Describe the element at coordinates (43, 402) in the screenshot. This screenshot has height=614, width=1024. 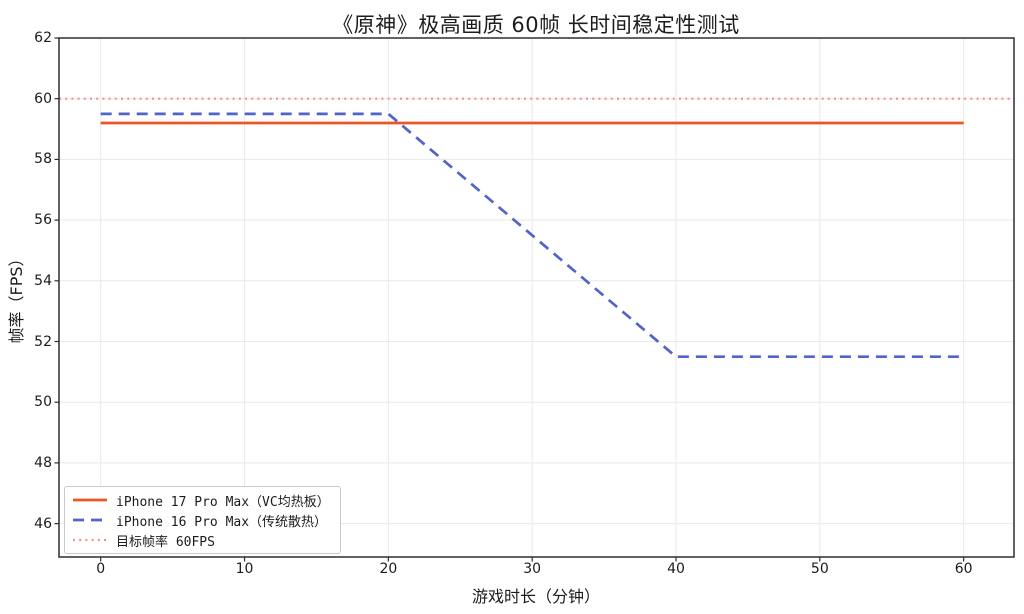
I see `y-tick-label: 50` at that location.